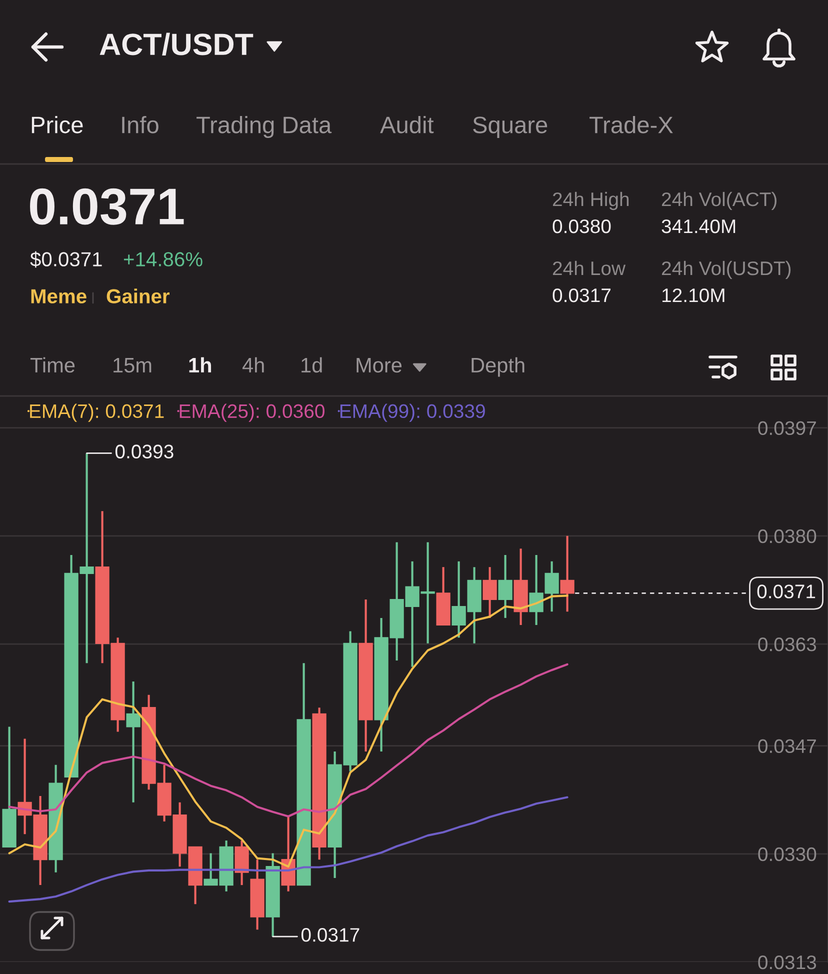 The width and height of the screenshot is (828, 974). I want to click on text: 24h High, so click(590, 201).